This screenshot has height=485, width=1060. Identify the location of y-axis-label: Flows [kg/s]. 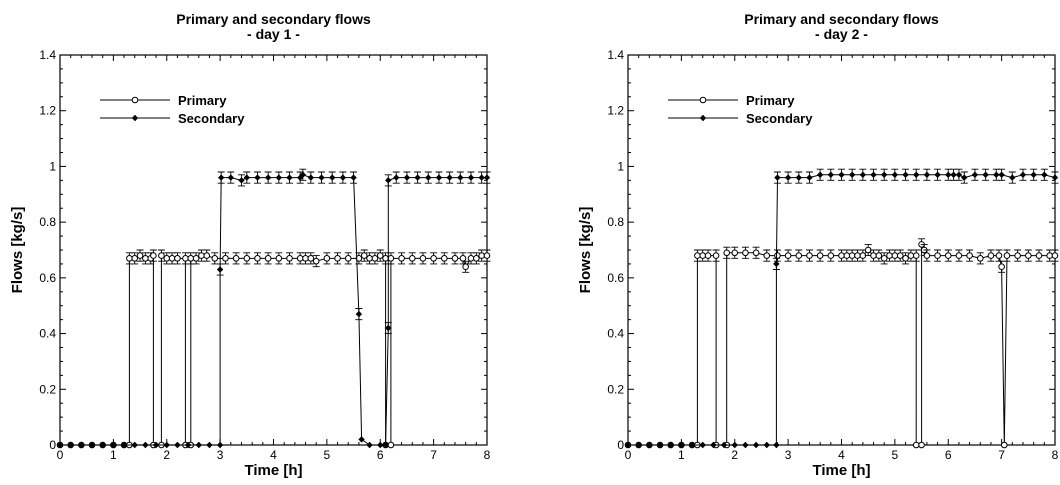
(17, 250).